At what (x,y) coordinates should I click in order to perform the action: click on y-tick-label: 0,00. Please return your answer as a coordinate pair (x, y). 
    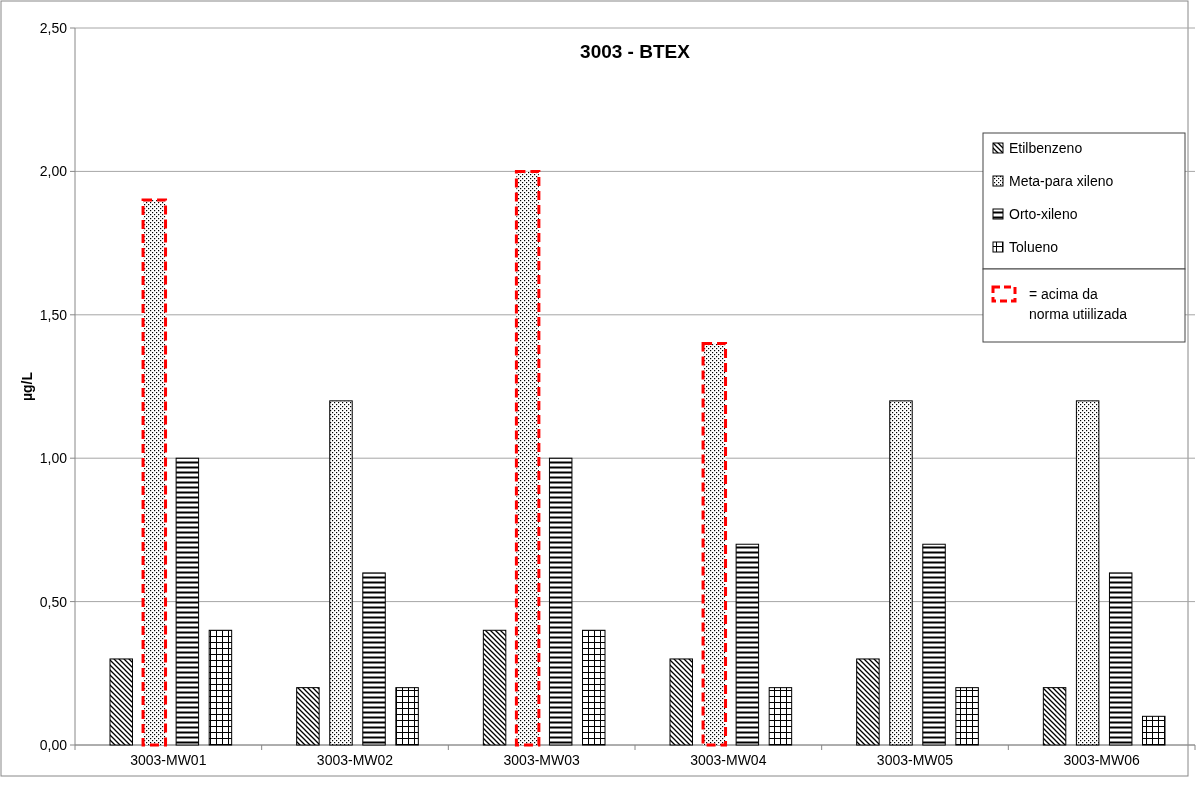
    Looking at the image, I should click on (53, 744).